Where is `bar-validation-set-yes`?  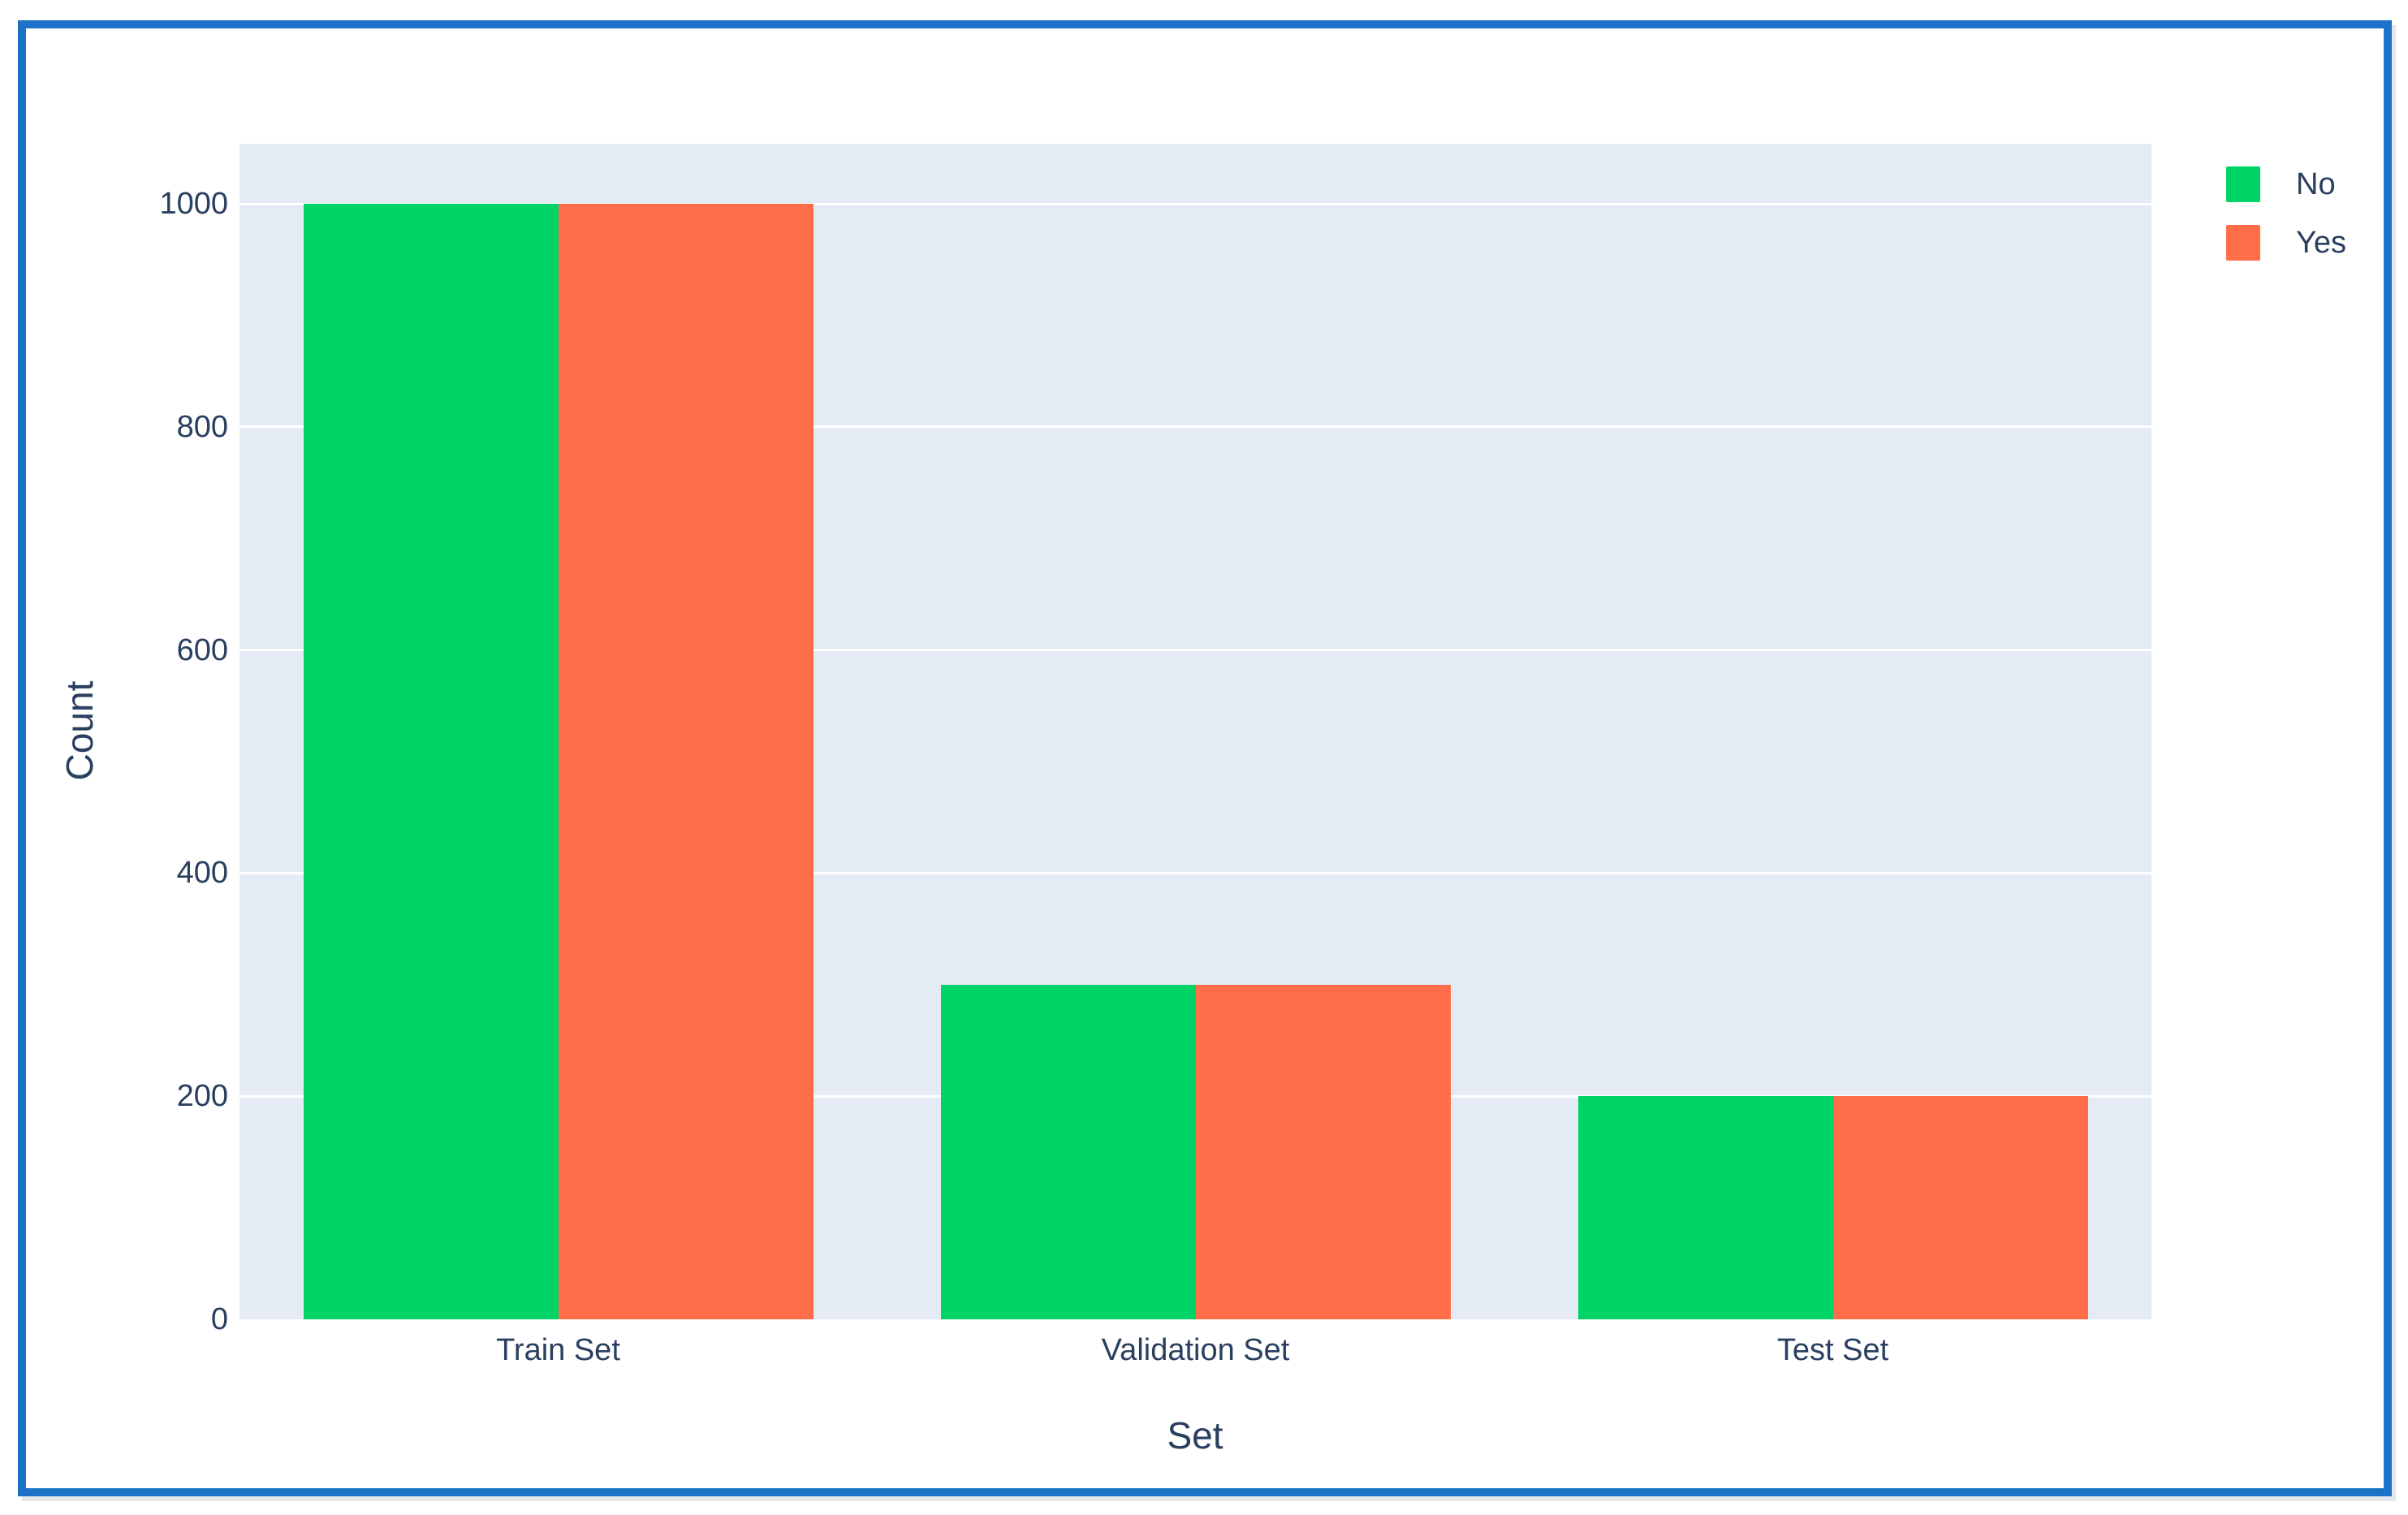 bar-validation-set-yes is located at coordinates (1323, 1151).